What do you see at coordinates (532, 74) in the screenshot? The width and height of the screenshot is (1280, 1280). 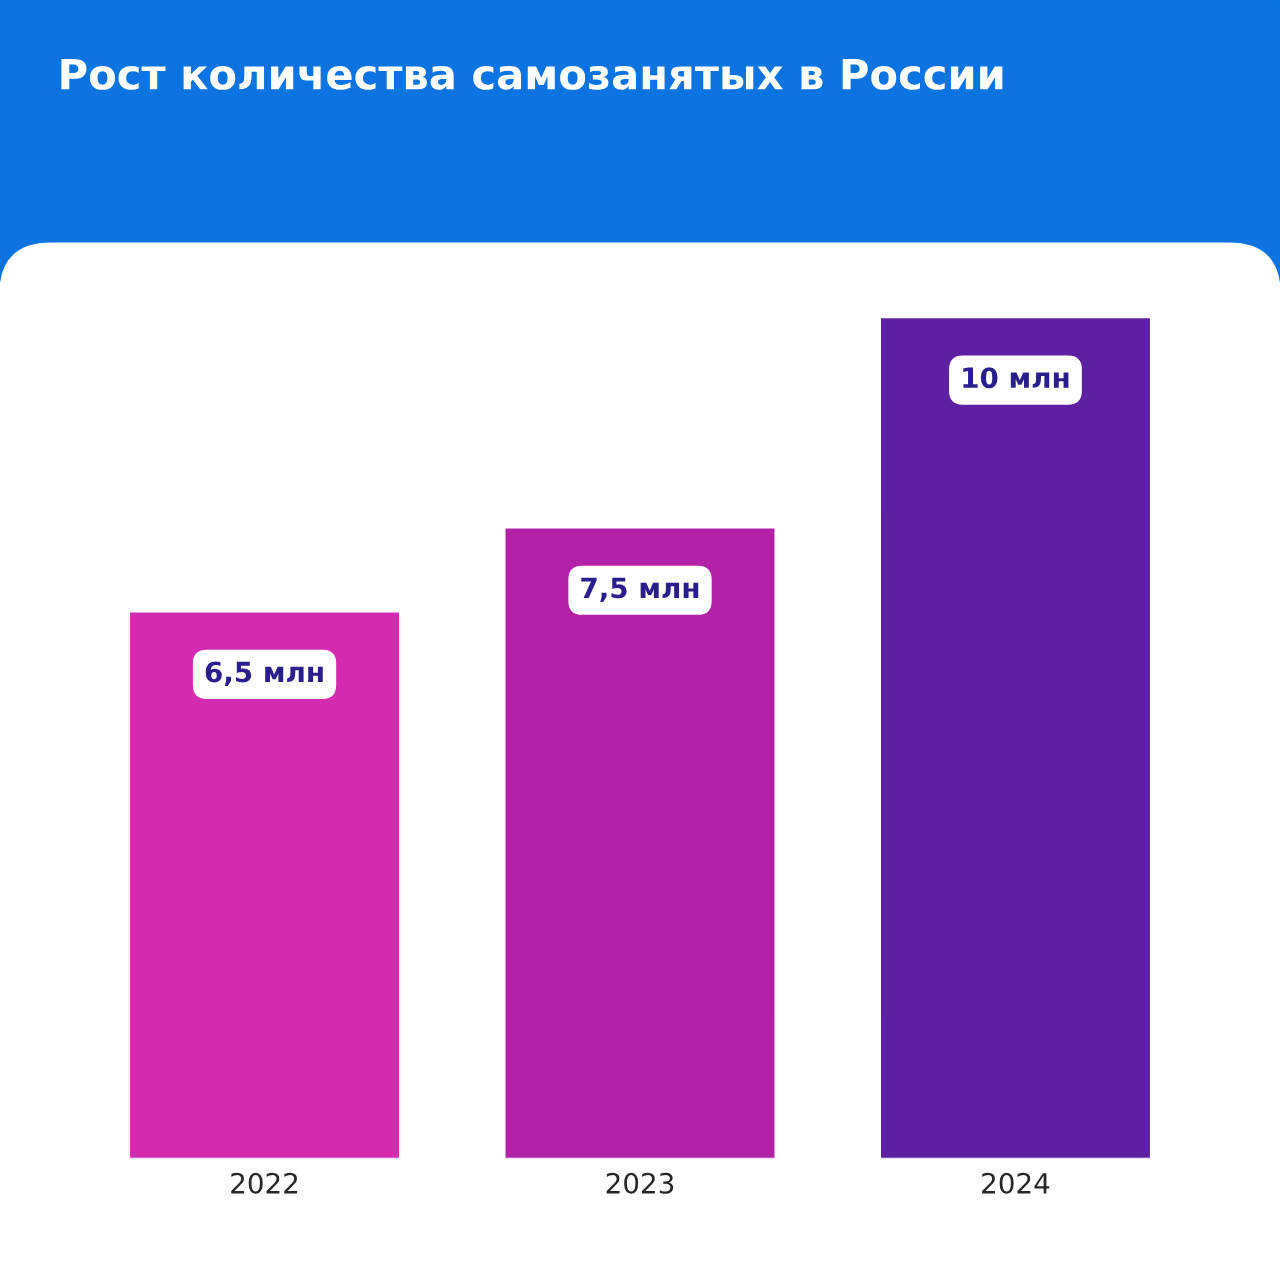 I see `chart-title: Рост количества самозанятых в России` at bounding box center [532, 74].